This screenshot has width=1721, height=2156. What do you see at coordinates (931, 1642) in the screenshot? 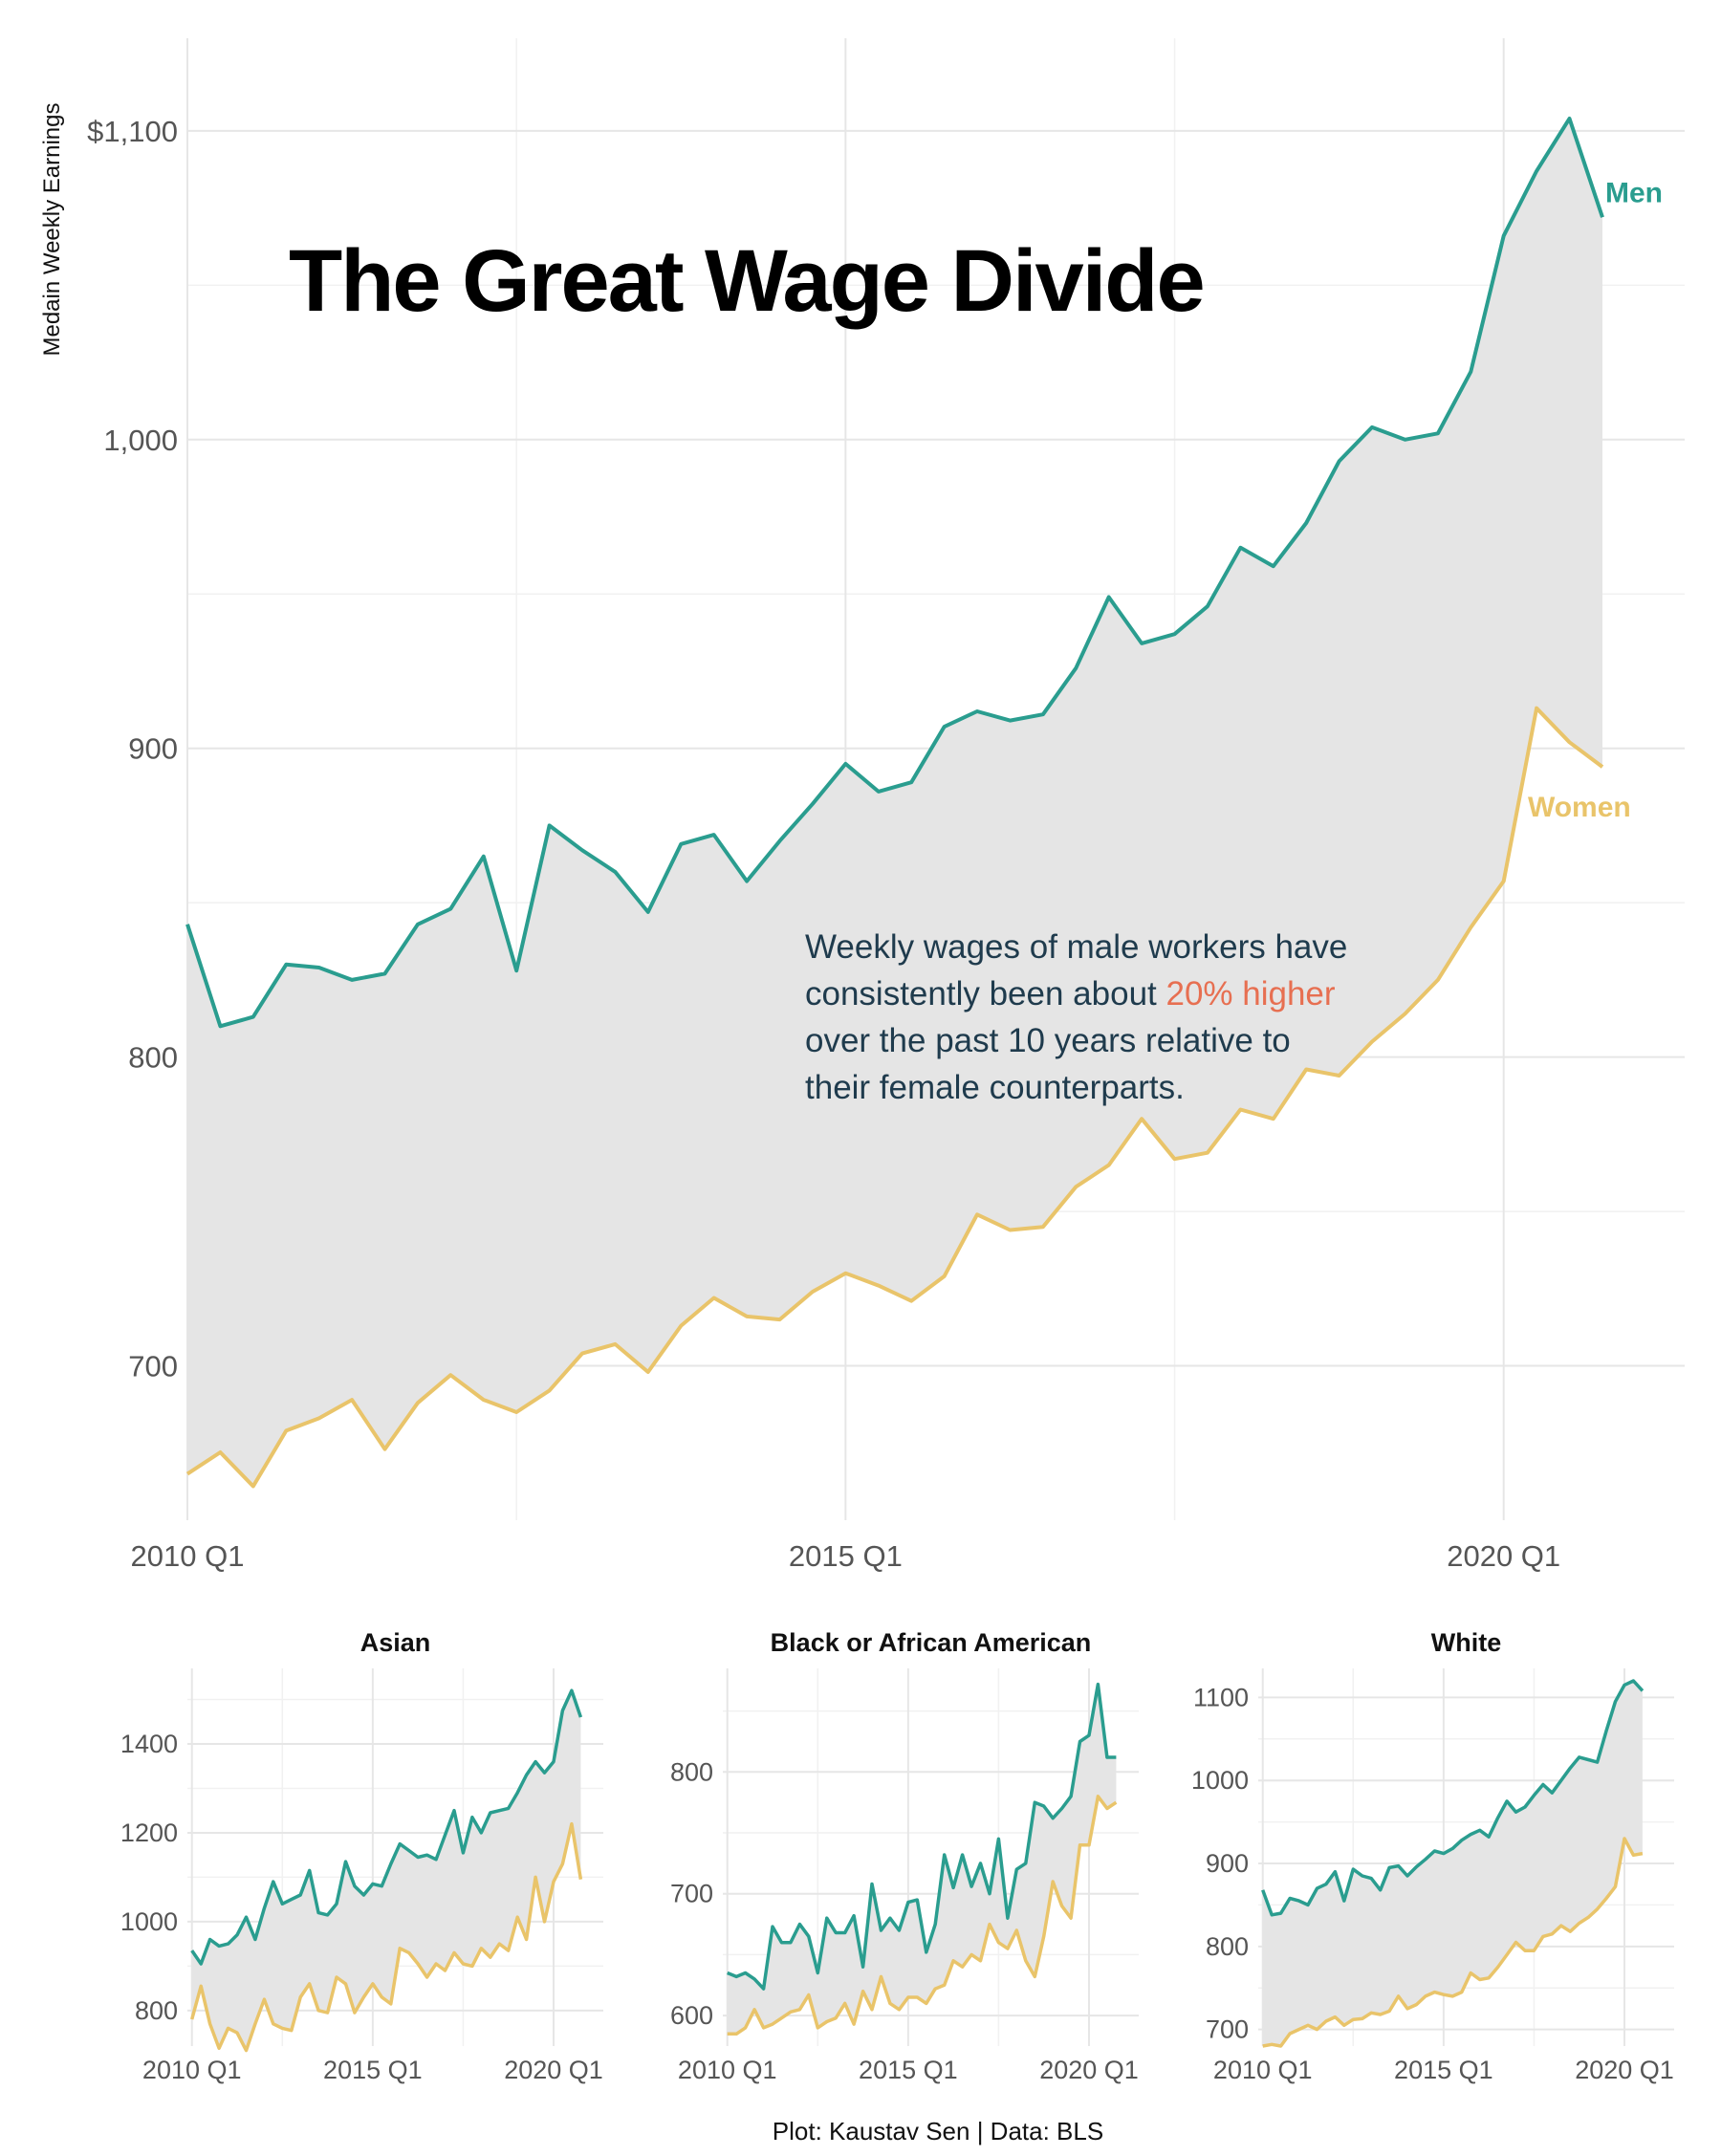
I see `facet-title: Black or African American` at bounding box center [931, 1642].